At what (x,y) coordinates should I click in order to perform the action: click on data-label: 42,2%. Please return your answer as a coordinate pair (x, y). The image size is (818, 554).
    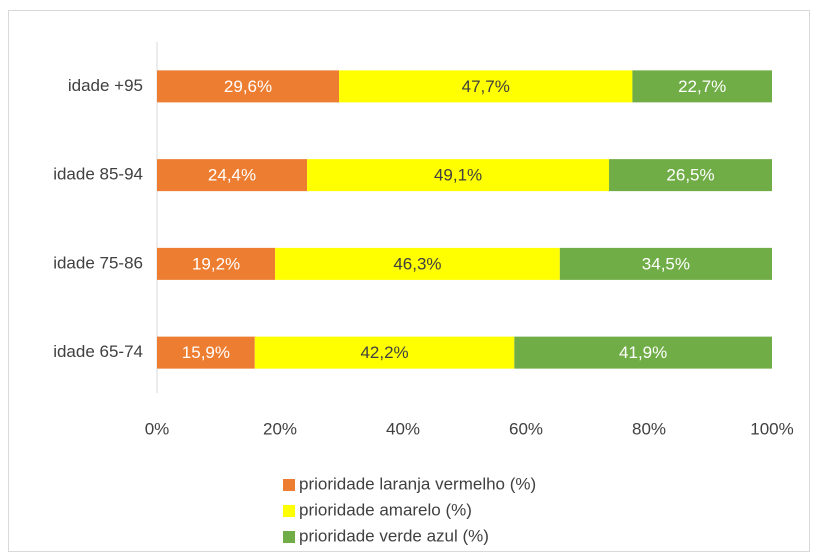
    Looking at the image, I should click on (384, 352).